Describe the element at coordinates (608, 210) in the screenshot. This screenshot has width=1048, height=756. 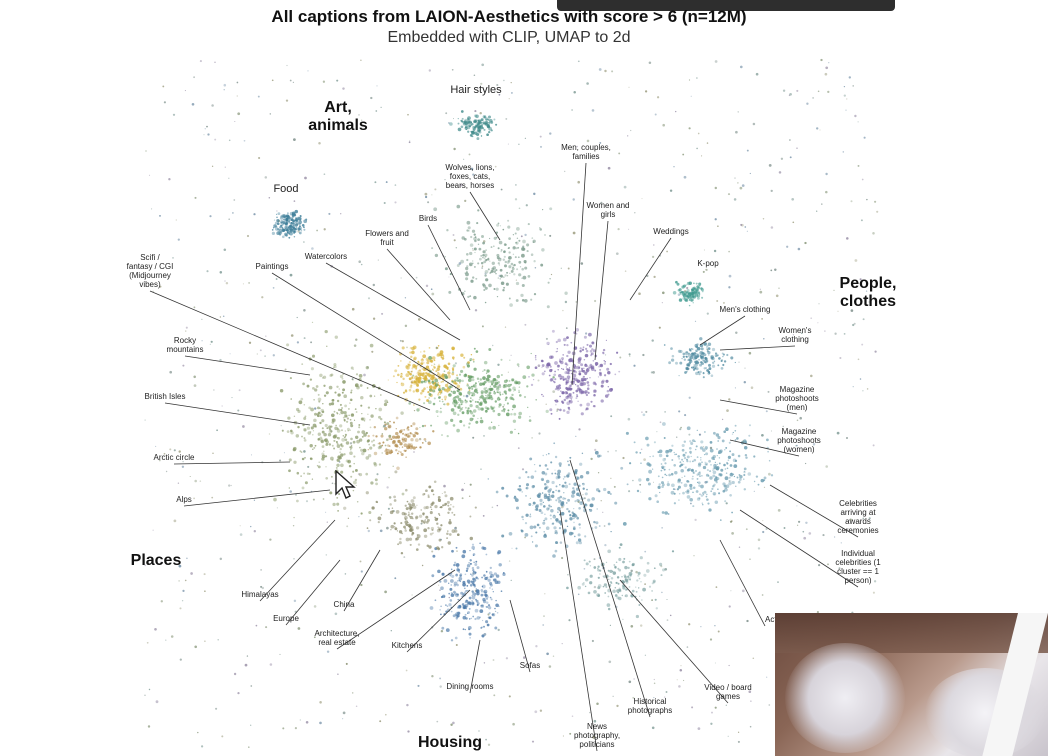
I see `annotation-label: Women and girls` at that location.